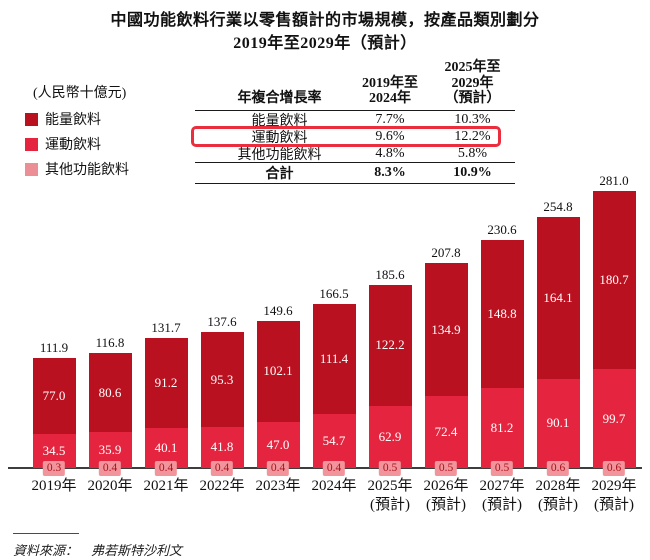 Image resolution: width=650 pixels, height=560 pixels. Describe the element at coordinates (54, 468) in the screenshot. I see `other-segment-value-chip: 0.3` at that location.